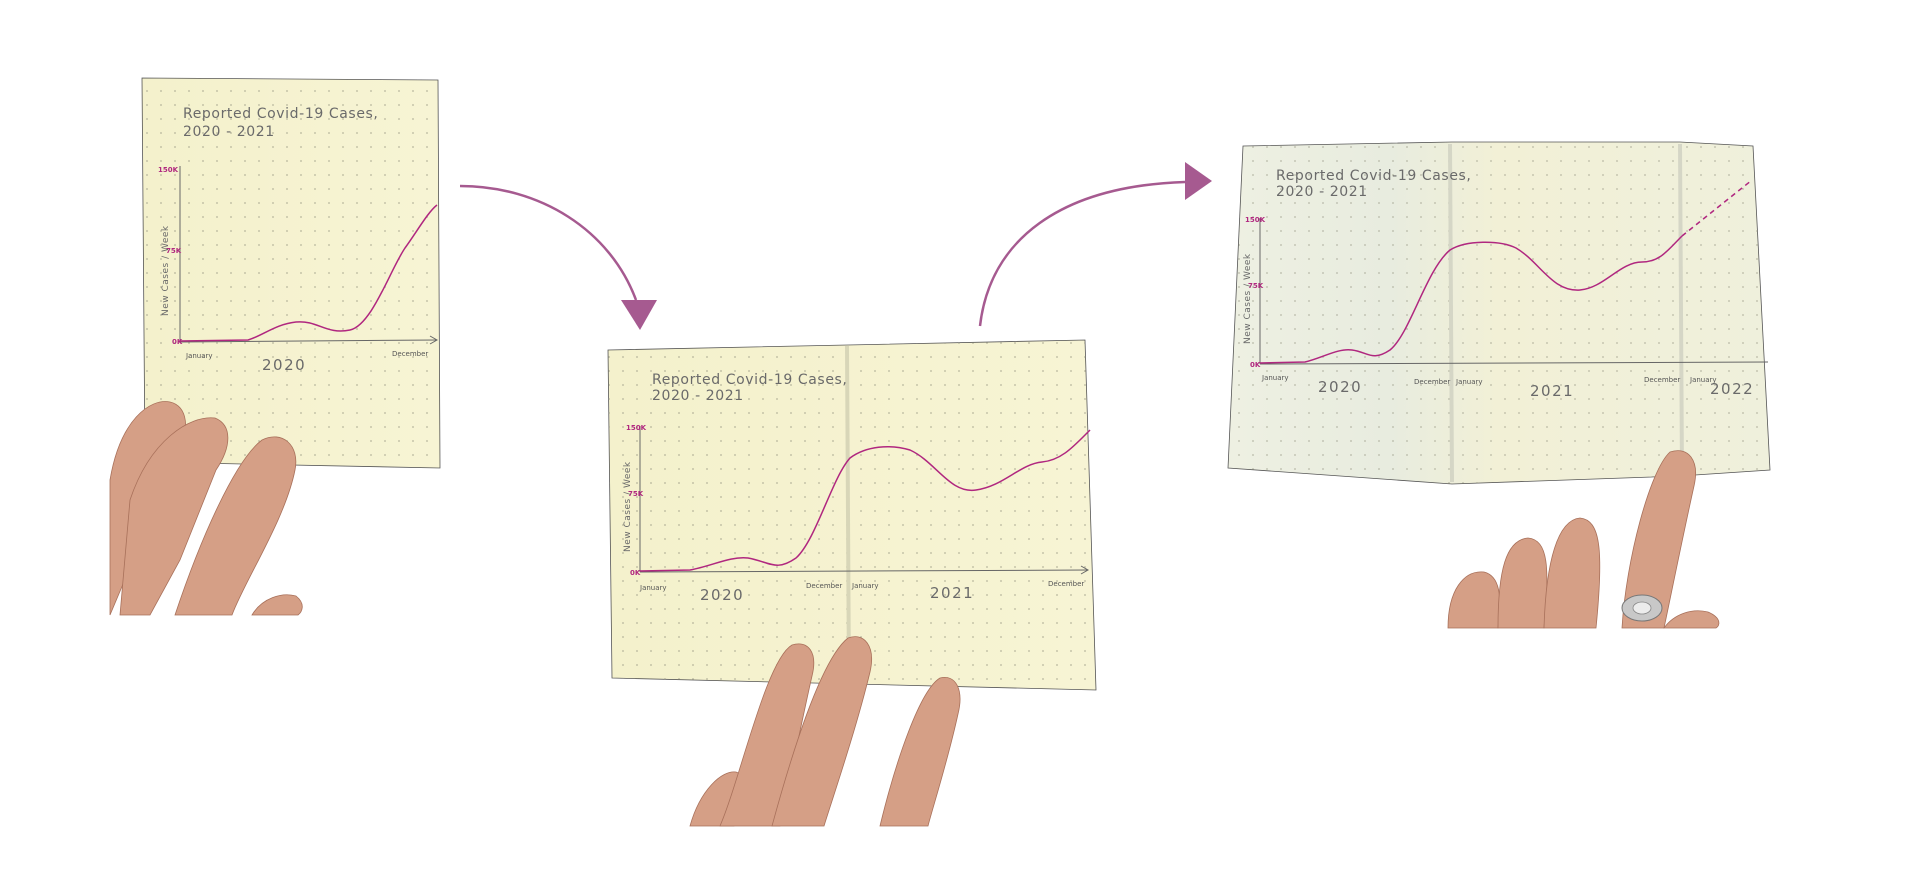 This screenshot has height=873, width=1914. I want to click on arrow-1-curved, so click(558, 257).